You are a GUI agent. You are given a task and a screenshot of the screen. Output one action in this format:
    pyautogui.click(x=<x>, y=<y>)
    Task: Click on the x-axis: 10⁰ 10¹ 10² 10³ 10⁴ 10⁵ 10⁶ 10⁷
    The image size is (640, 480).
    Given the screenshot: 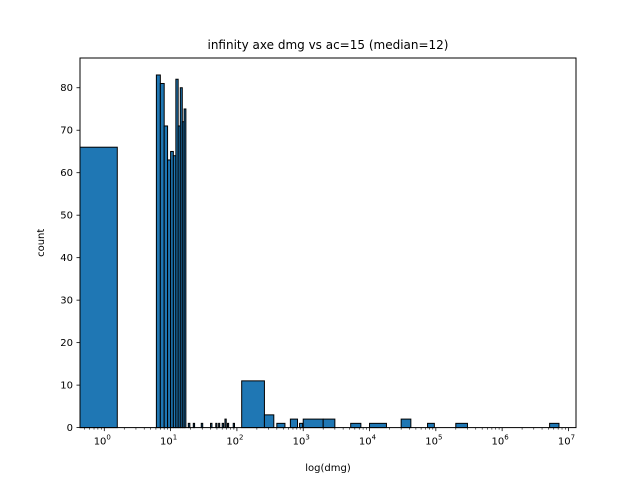 What is the action you would take?
    pyautogui.click(x=329, y=437)
    